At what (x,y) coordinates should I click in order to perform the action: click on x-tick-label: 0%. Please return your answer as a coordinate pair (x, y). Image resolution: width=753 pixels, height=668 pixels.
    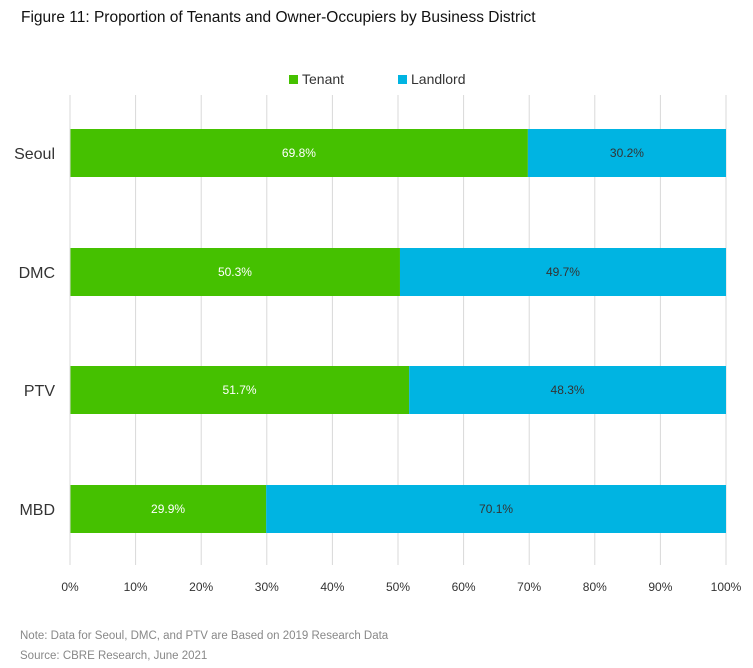
    Looking at the image, I should click on (70, 587).